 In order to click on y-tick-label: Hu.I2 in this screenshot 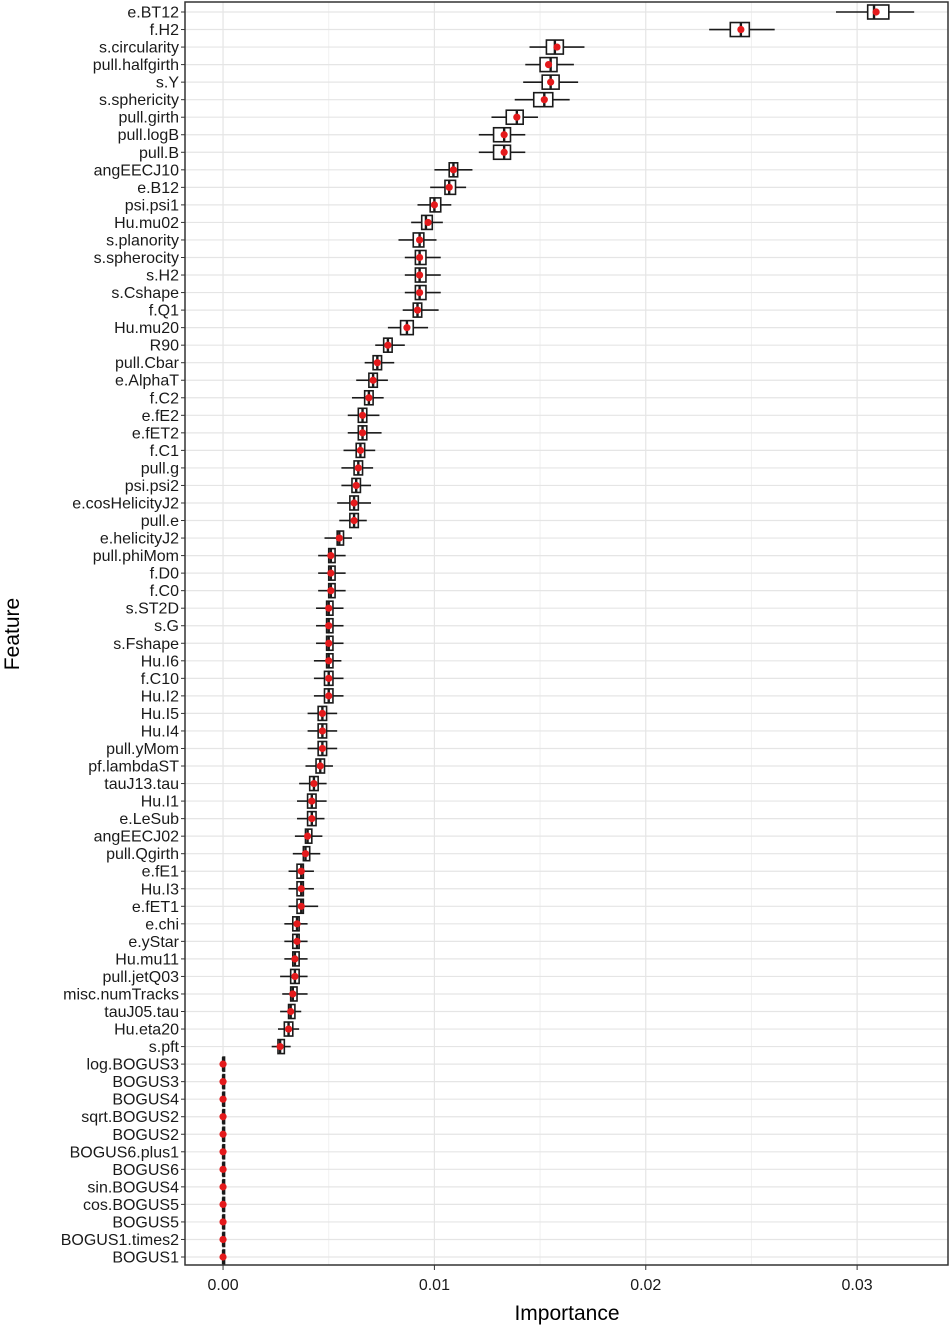, I will do `click(160, 696)`.